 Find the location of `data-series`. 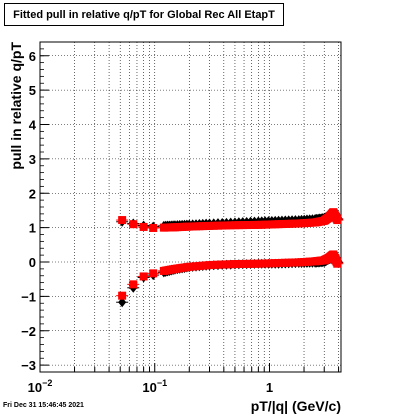

data-series is located at coordinates (230, 258).